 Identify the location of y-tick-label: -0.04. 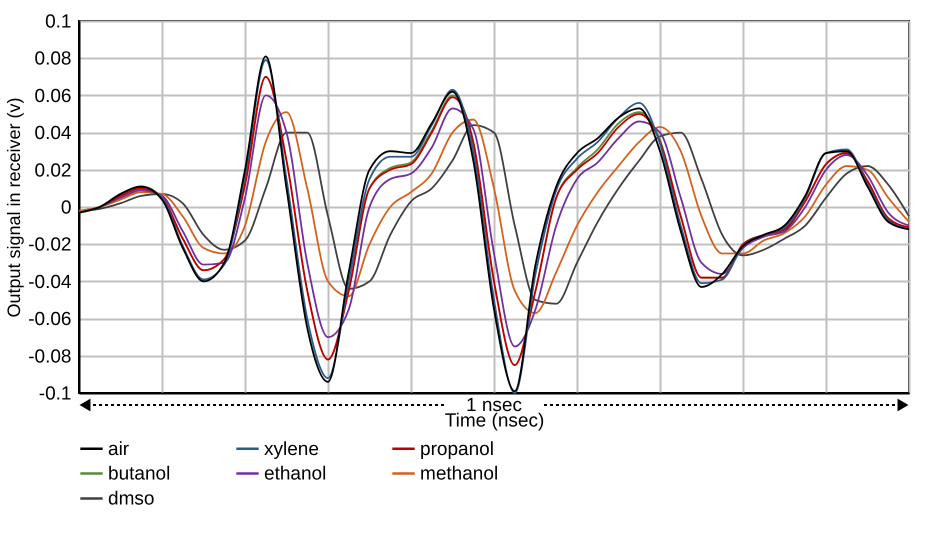
(50, 282).